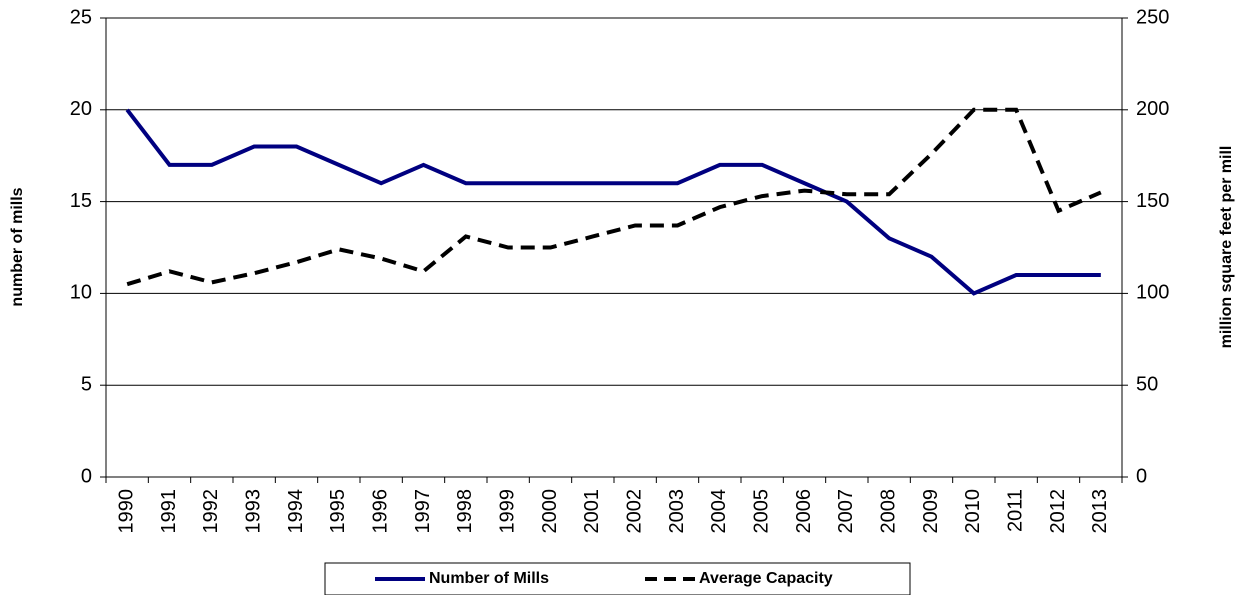 Image resolution: width=1246 pixels, height=600 pixels. I want to click on x-tick-label: 2013, so click(1100, 511).